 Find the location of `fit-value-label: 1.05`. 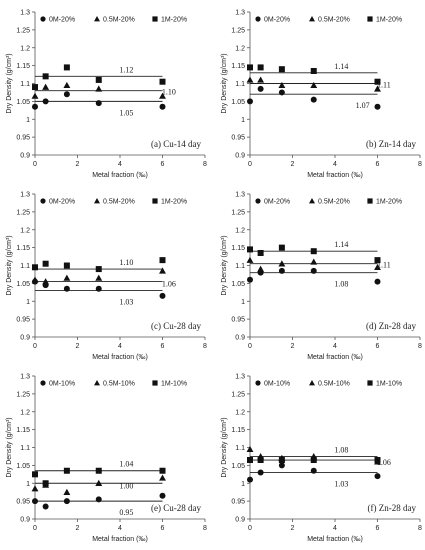

fit-value-label: 1.05 is located at coordinates (126, 112).